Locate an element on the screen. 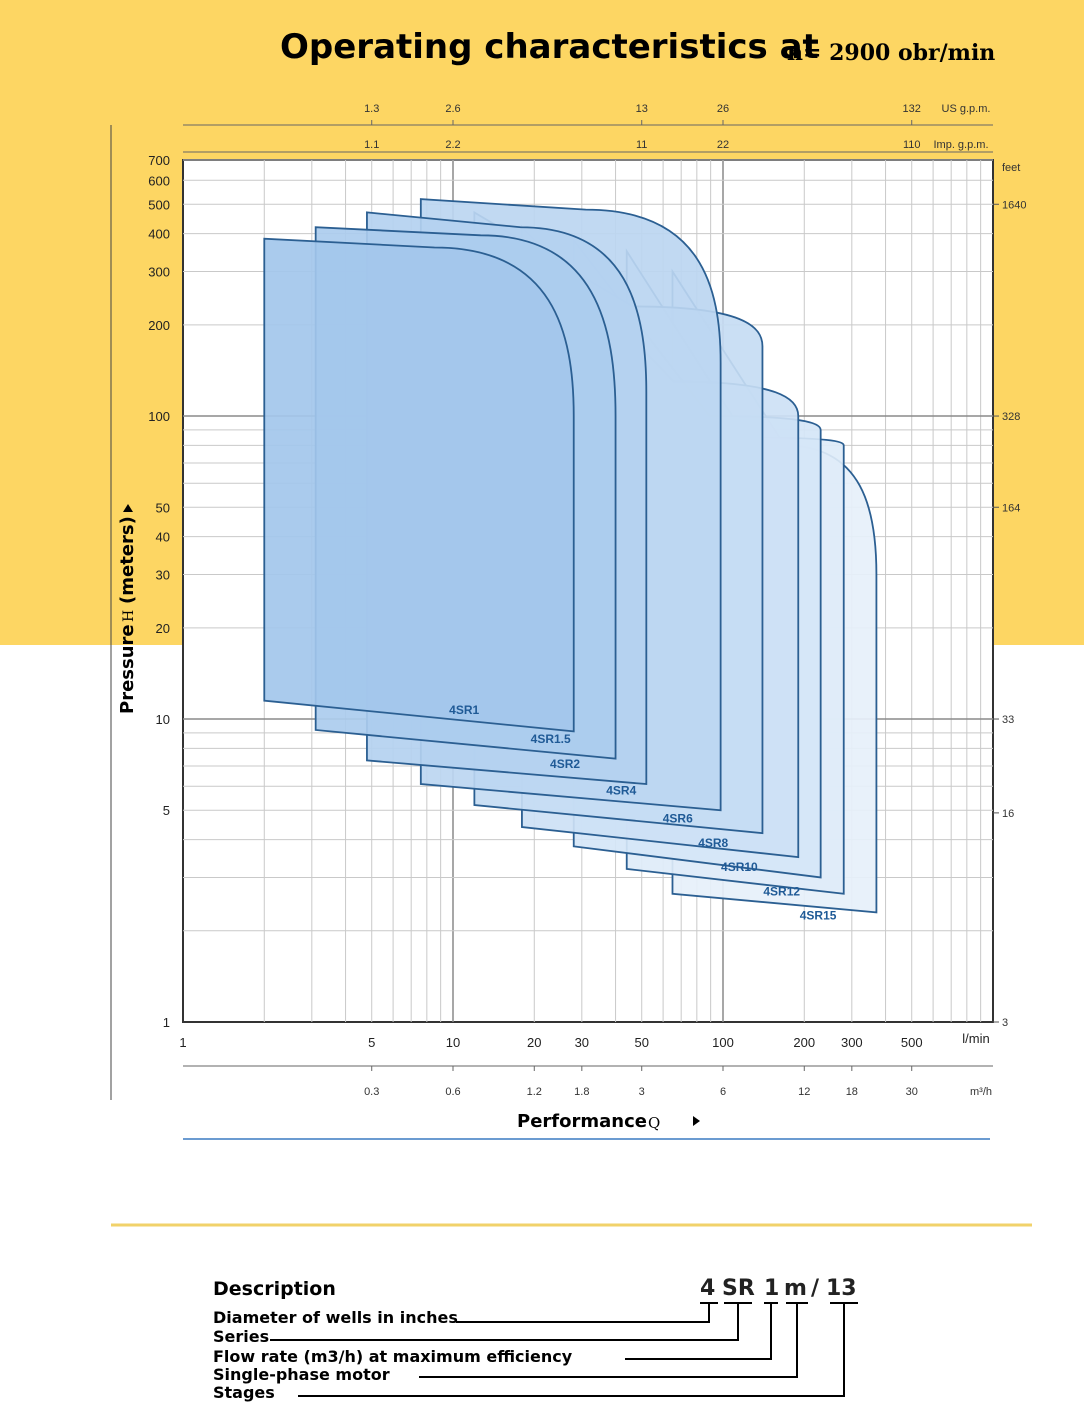  description-item-motor: Single-phase motor is located at coordinates (301, 1374).